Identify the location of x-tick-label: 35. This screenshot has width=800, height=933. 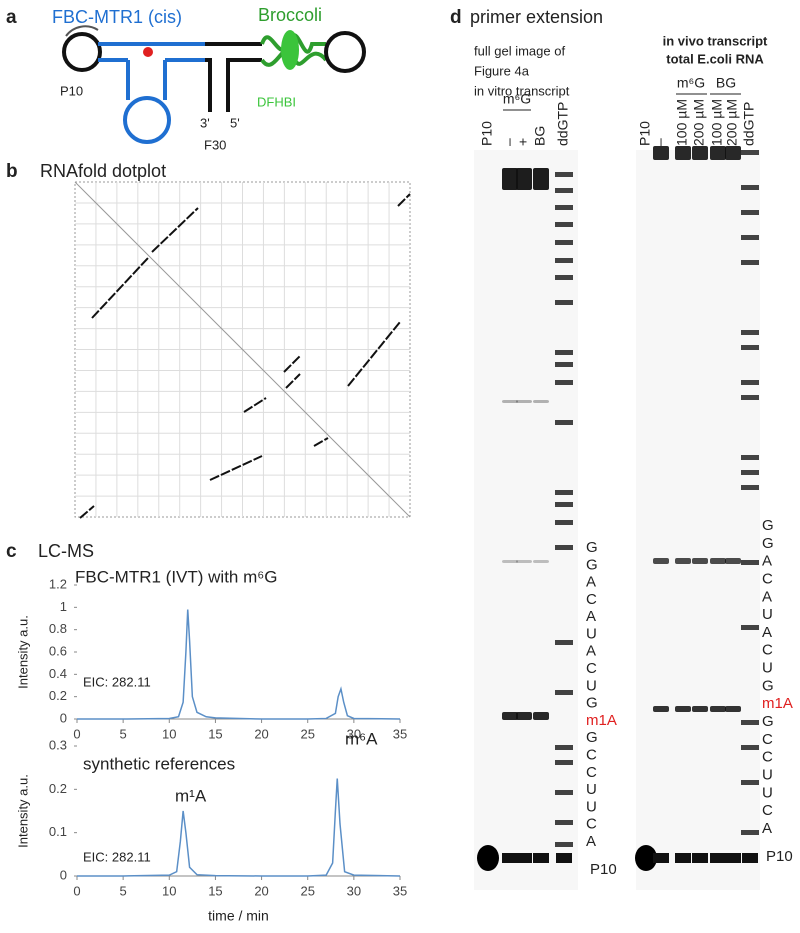
(400, 733).